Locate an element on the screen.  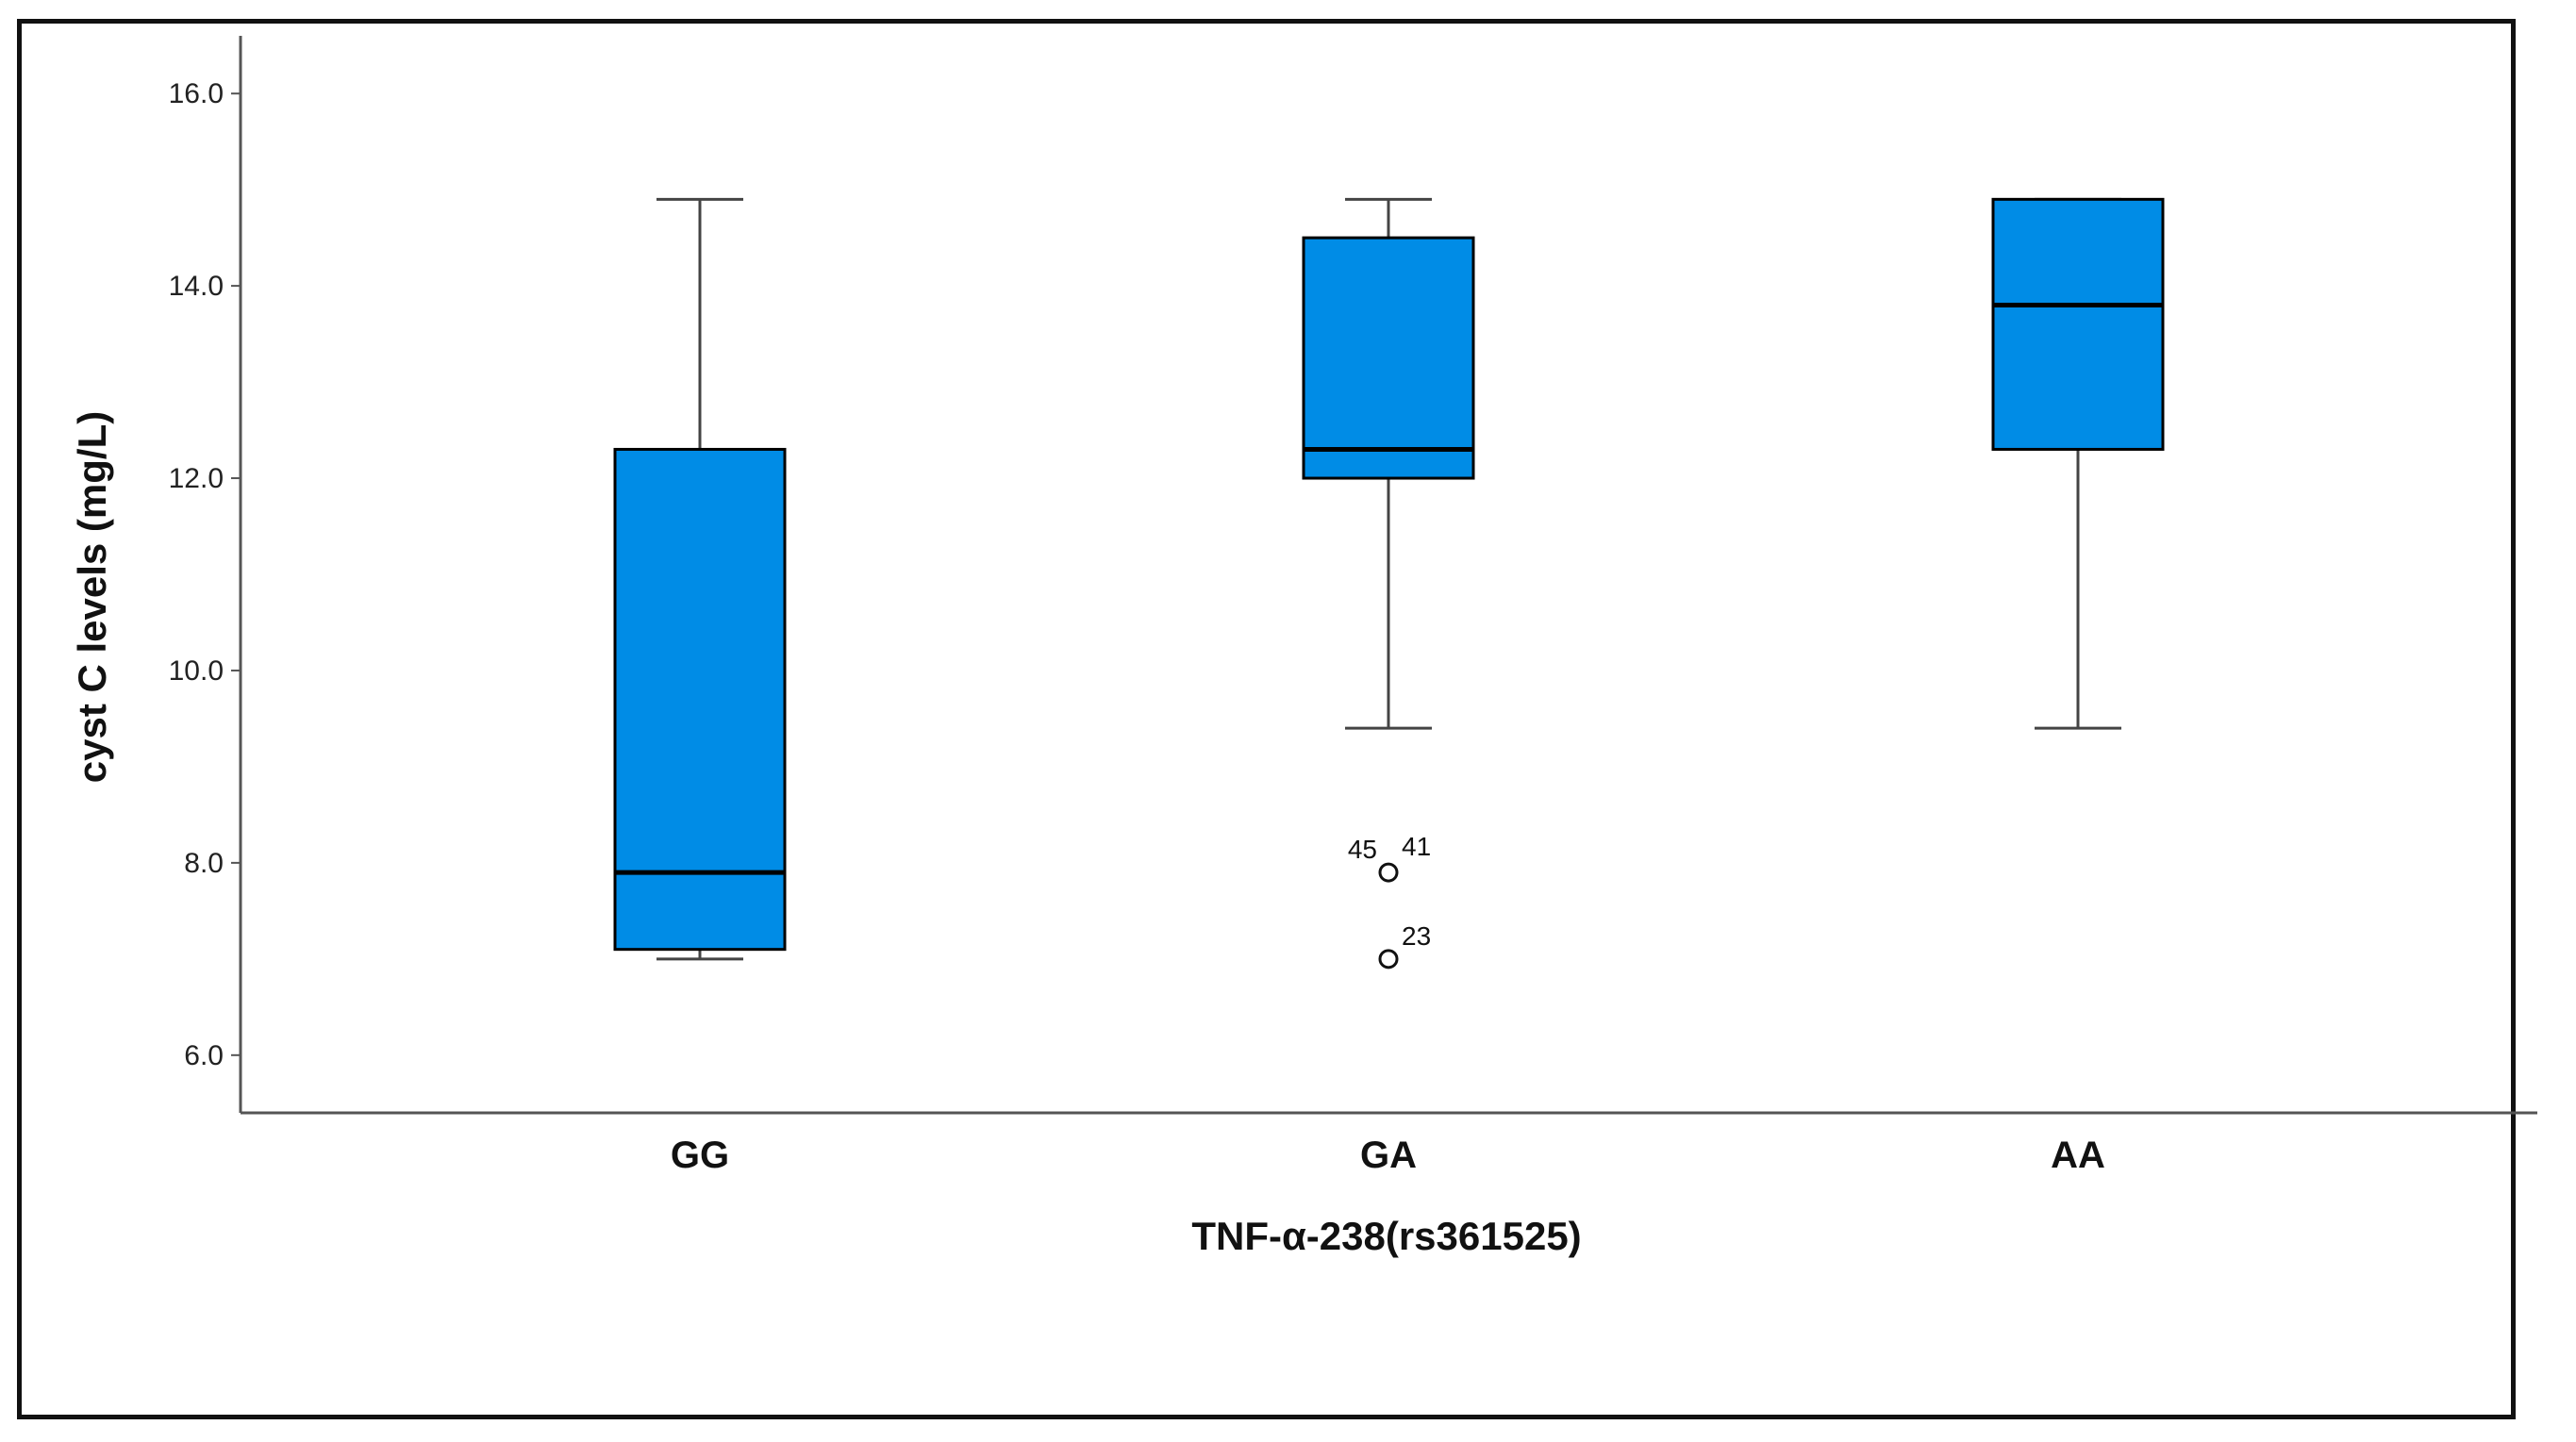
y-tick-label: 10.0 is located at coordinates (197, 671).